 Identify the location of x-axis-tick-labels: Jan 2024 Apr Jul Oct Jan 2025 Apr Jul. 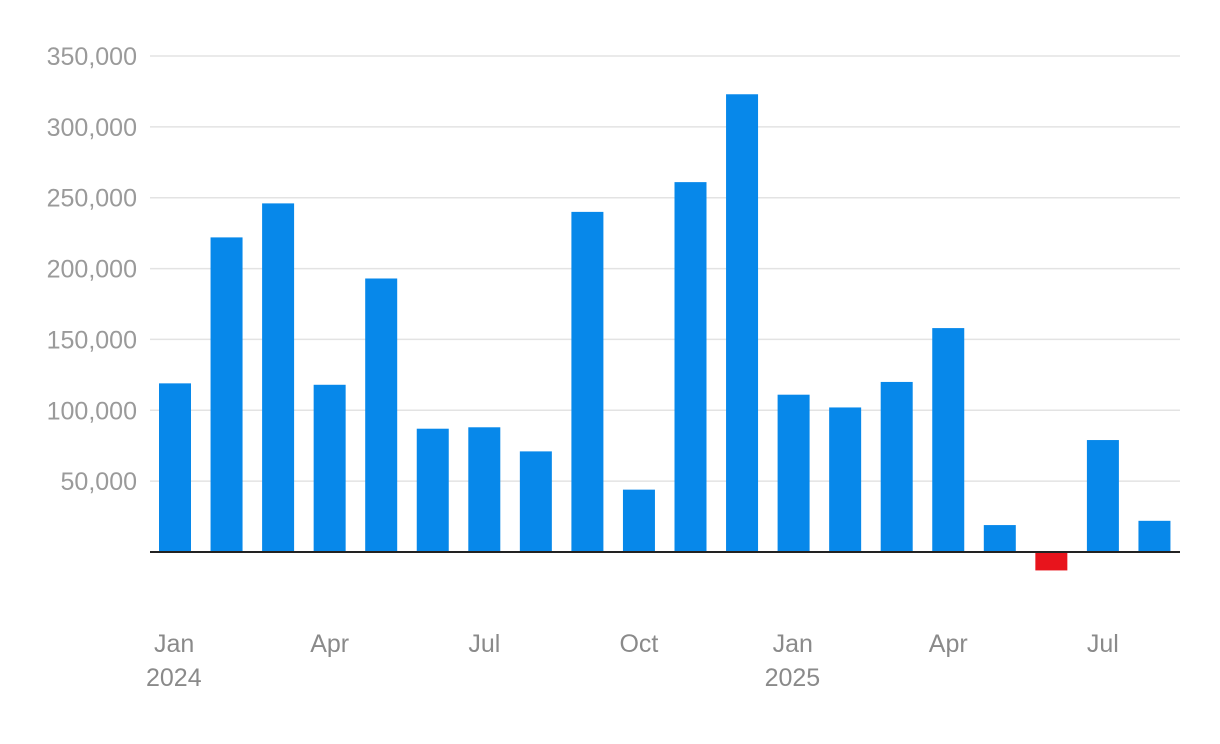
(632, 661).